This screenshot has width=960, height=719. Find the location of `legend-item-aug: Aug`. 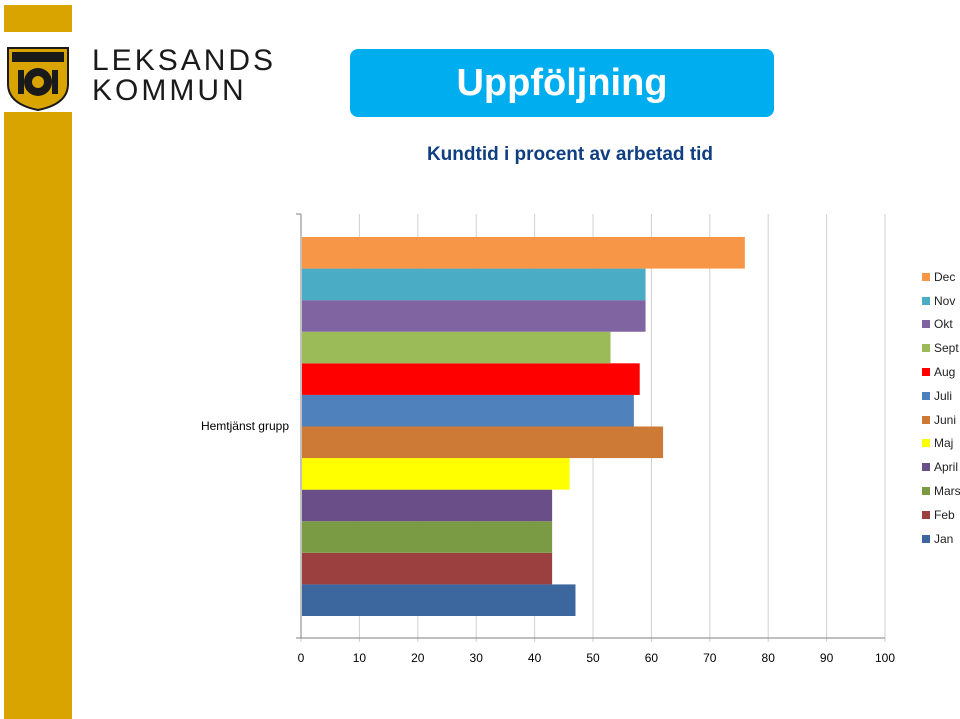

legend-item-aug: Aug is located at coordinates (941, 372).